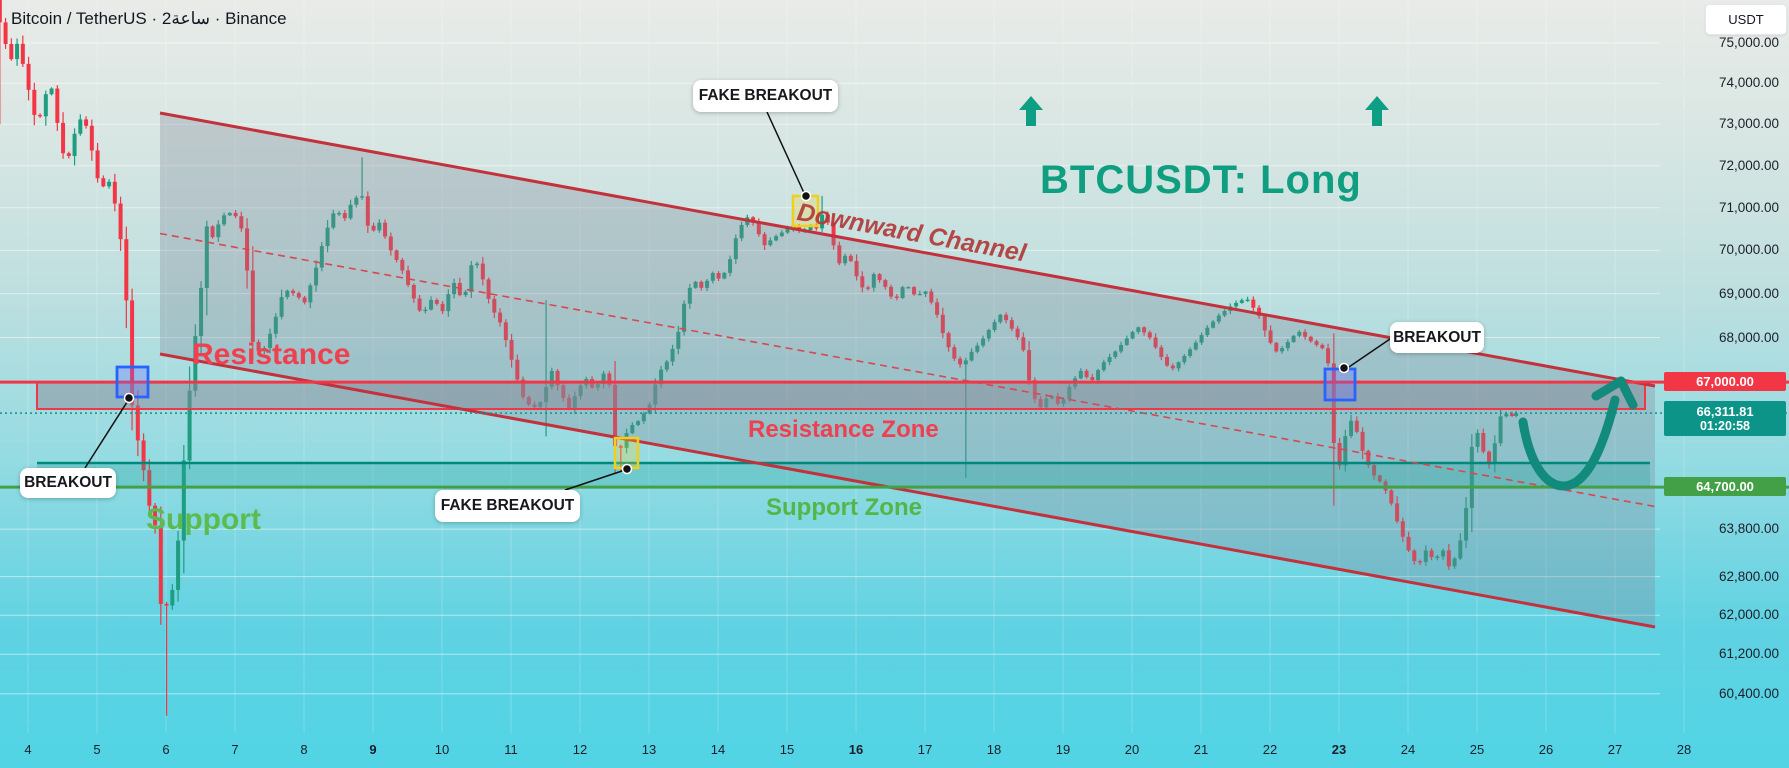 The width and height of the screenshot is (1789, 768). What do you see at coordinates (1748, 250) in the screenshot?
I see `price-tick: 70,000.00` at bounding box center [1748, 250].